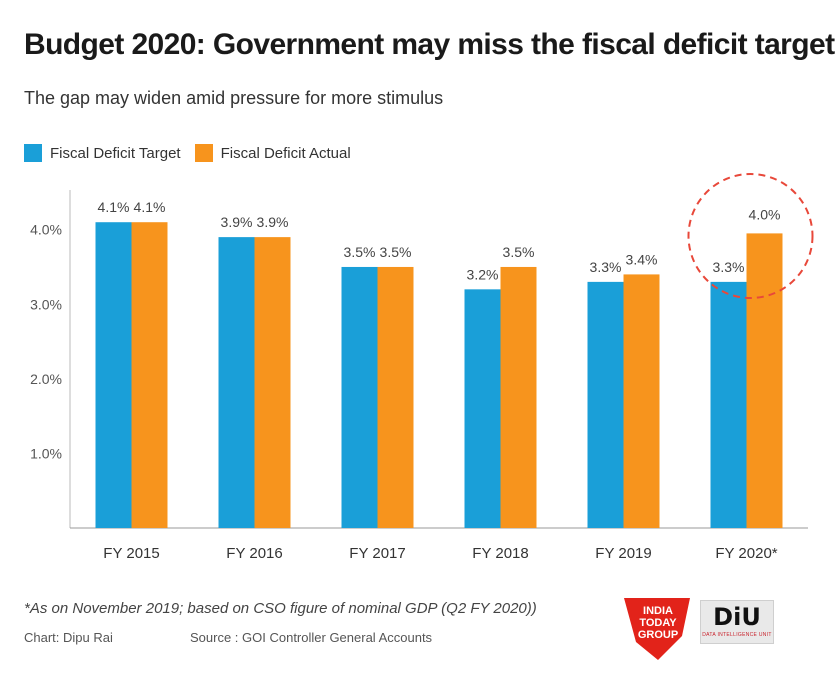 The image size is (837, 690). What do you see at coordinates (237, 222) in the screenshot?
I see `data-label-target: 3.9%` at bounding box center [237, 222].